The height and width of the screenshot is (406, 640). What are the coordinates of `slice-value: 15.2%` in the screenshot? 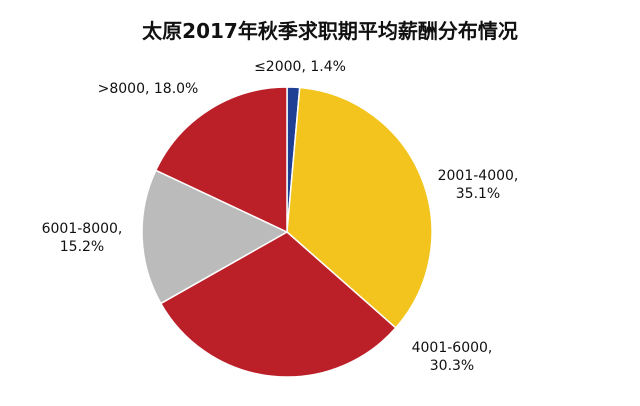 It's located at (82, 247).